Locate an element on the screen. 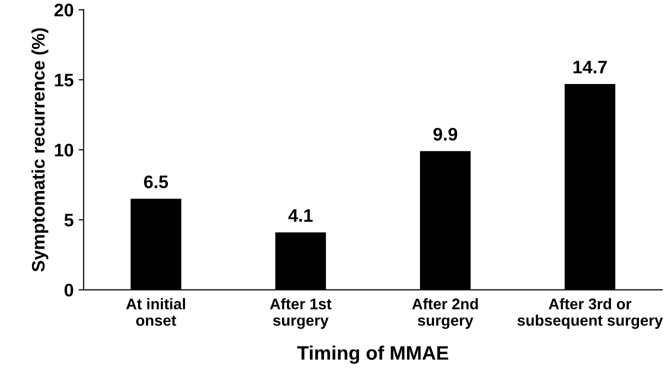 The height and width of the screenshot is (389, 669). x-tick-label: After 2nd surgery is located at coordinates (445, 313).